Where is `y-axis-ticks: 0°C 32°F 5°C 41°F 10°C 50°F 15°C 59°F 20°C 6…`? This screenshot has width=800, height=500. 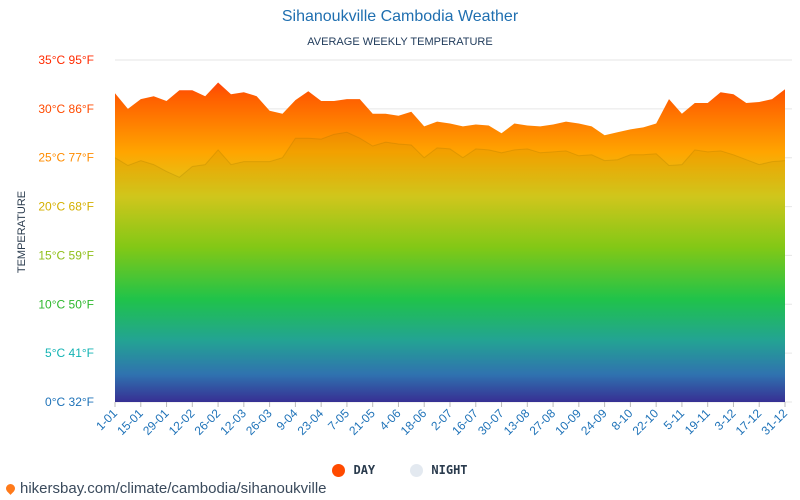 y-axis-ticks: 0°C 32°F 5°C 41°F 10°C 50°F 15°C 59°F 20°C 6… is located at coordinates (66, 231).